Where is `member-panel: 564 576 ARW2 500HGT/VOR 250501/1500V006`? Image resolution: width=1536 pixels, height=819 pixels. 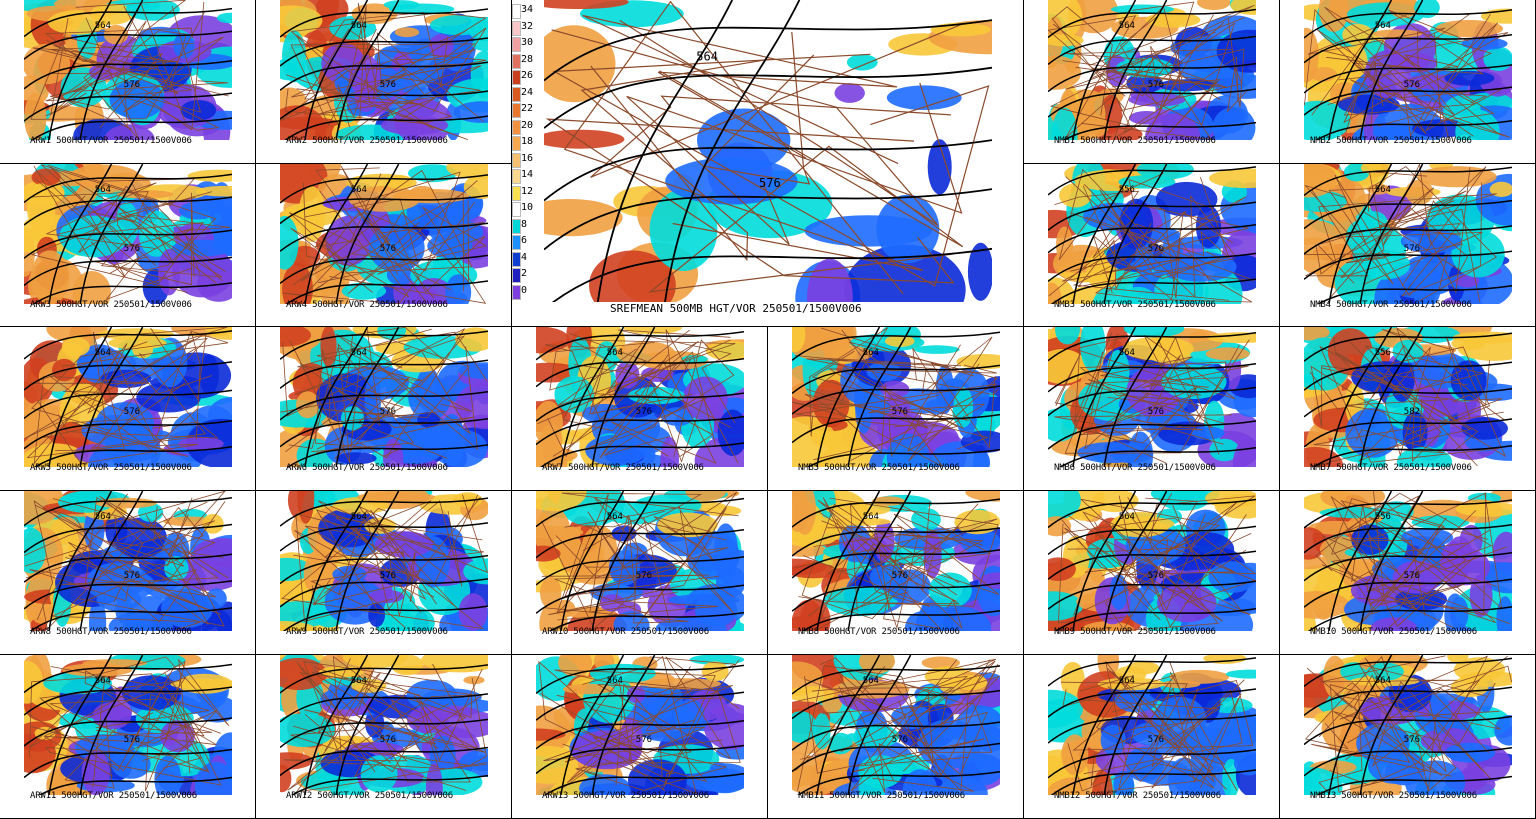
member-panel: 564 576 ARW2 500HGT/VOR 250501/1500V006 is located at coordinates (384, 82).